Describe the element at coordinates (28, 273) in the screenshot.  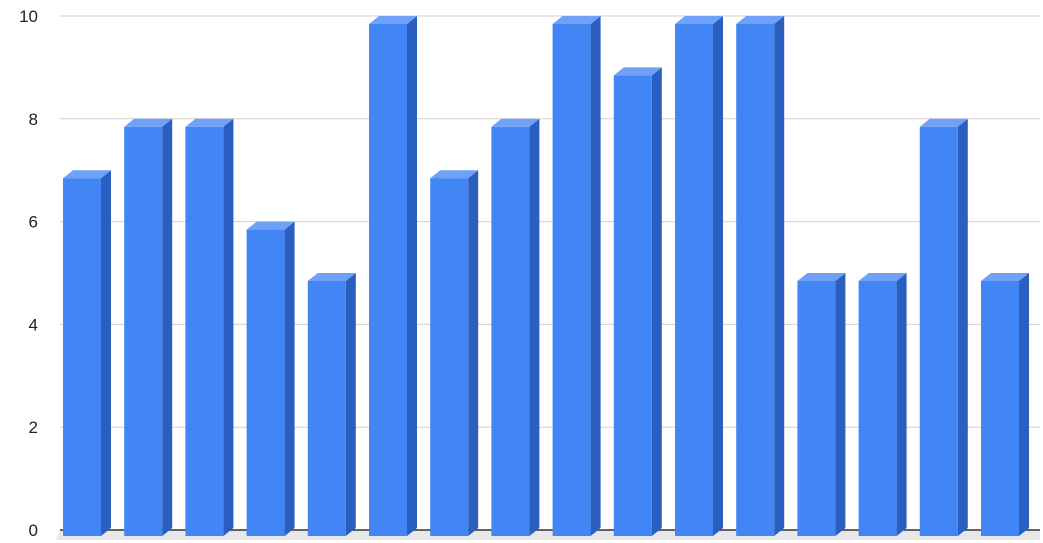
I see `y-axis-ticks: 0 2 4 6 8 10` at that location.